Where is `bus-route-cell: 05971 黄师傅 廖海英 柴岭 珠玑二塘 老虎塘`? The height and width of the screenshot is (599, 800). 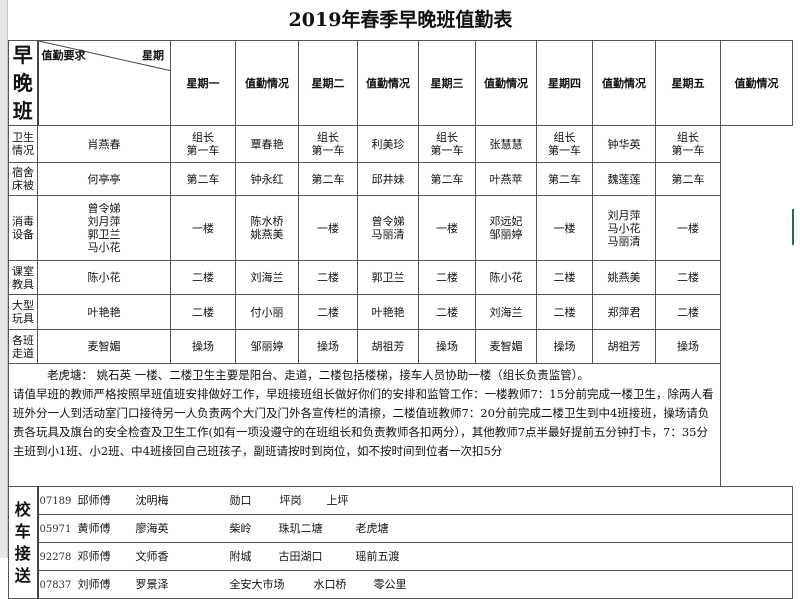
bus-route-cell: 05971 黄师傅 廖海英 柴岭 珠玑二塘 老虎塘 is located at coordinates (415, 528).